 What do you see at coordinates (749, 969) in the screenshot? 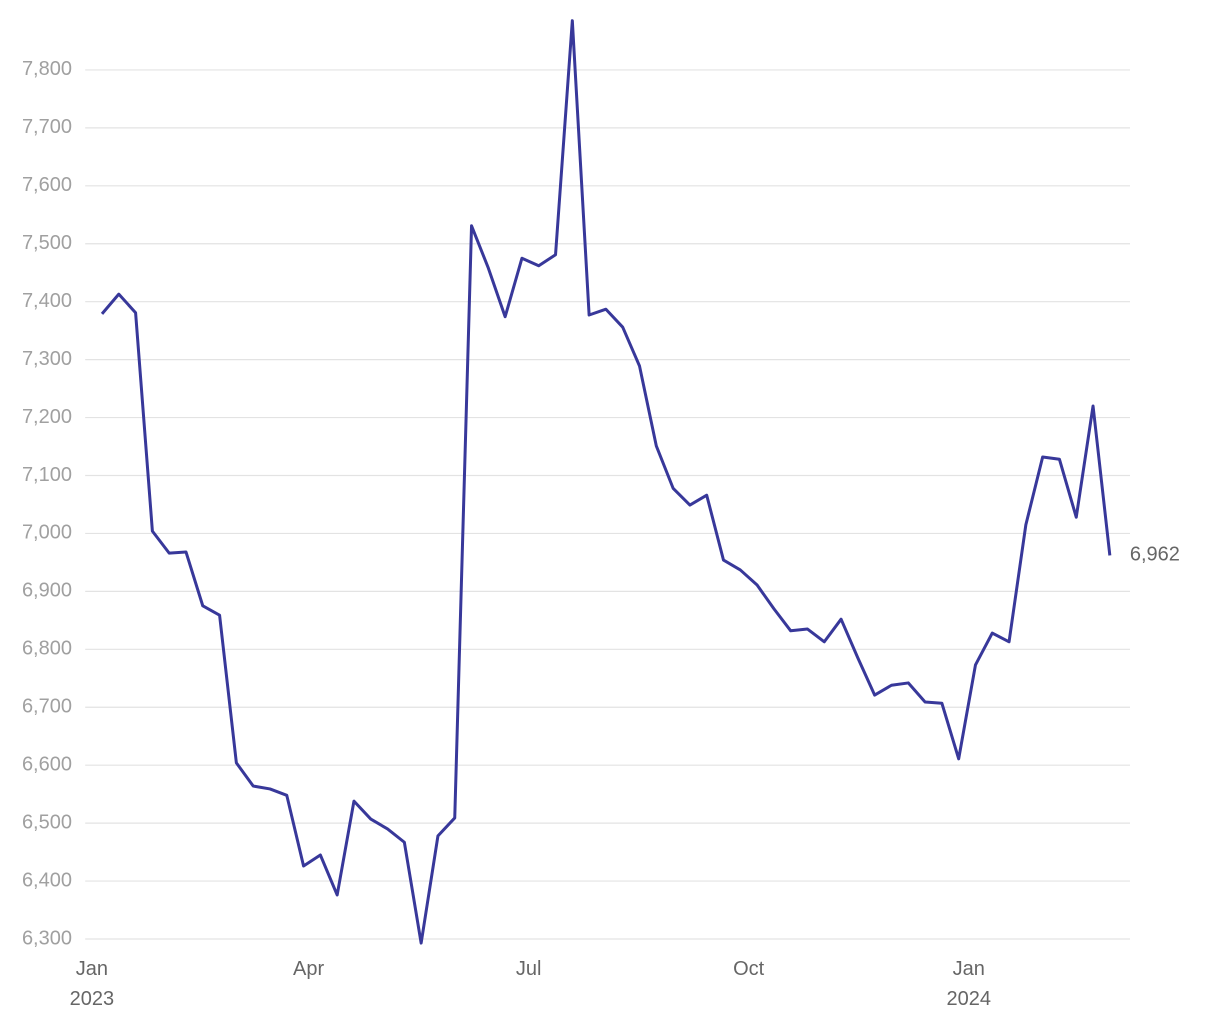
I see `x-tick-label: Oct` at bounding box center [749, 969].